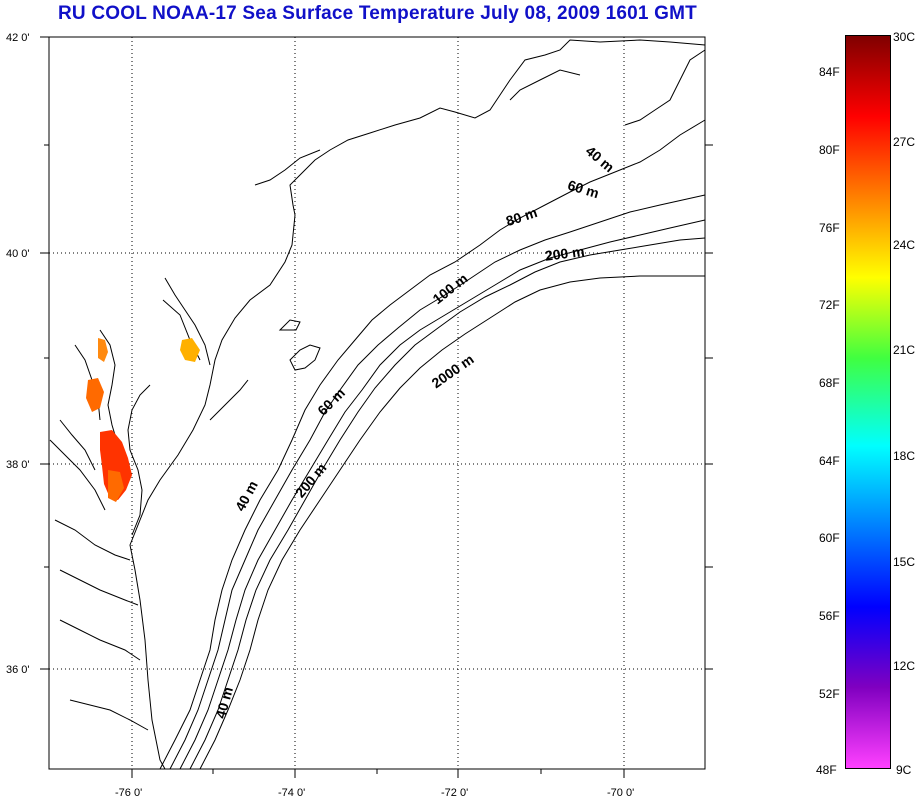 This screenshot has width=920, height=800. What do you see at coordinates (829, 305) in the screenshot?
I see `colorbar-label-f: 72F` at bounding box center [829, 305].